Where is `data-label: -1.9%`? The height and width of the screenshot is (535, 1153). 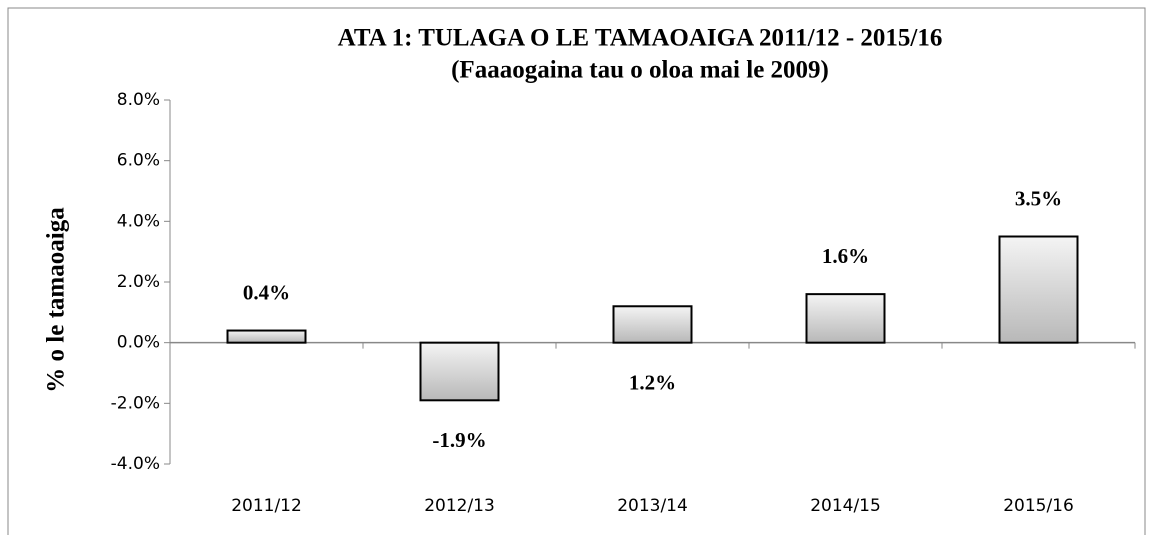 data-label: -1.9% is located at coordinates (459, 440).